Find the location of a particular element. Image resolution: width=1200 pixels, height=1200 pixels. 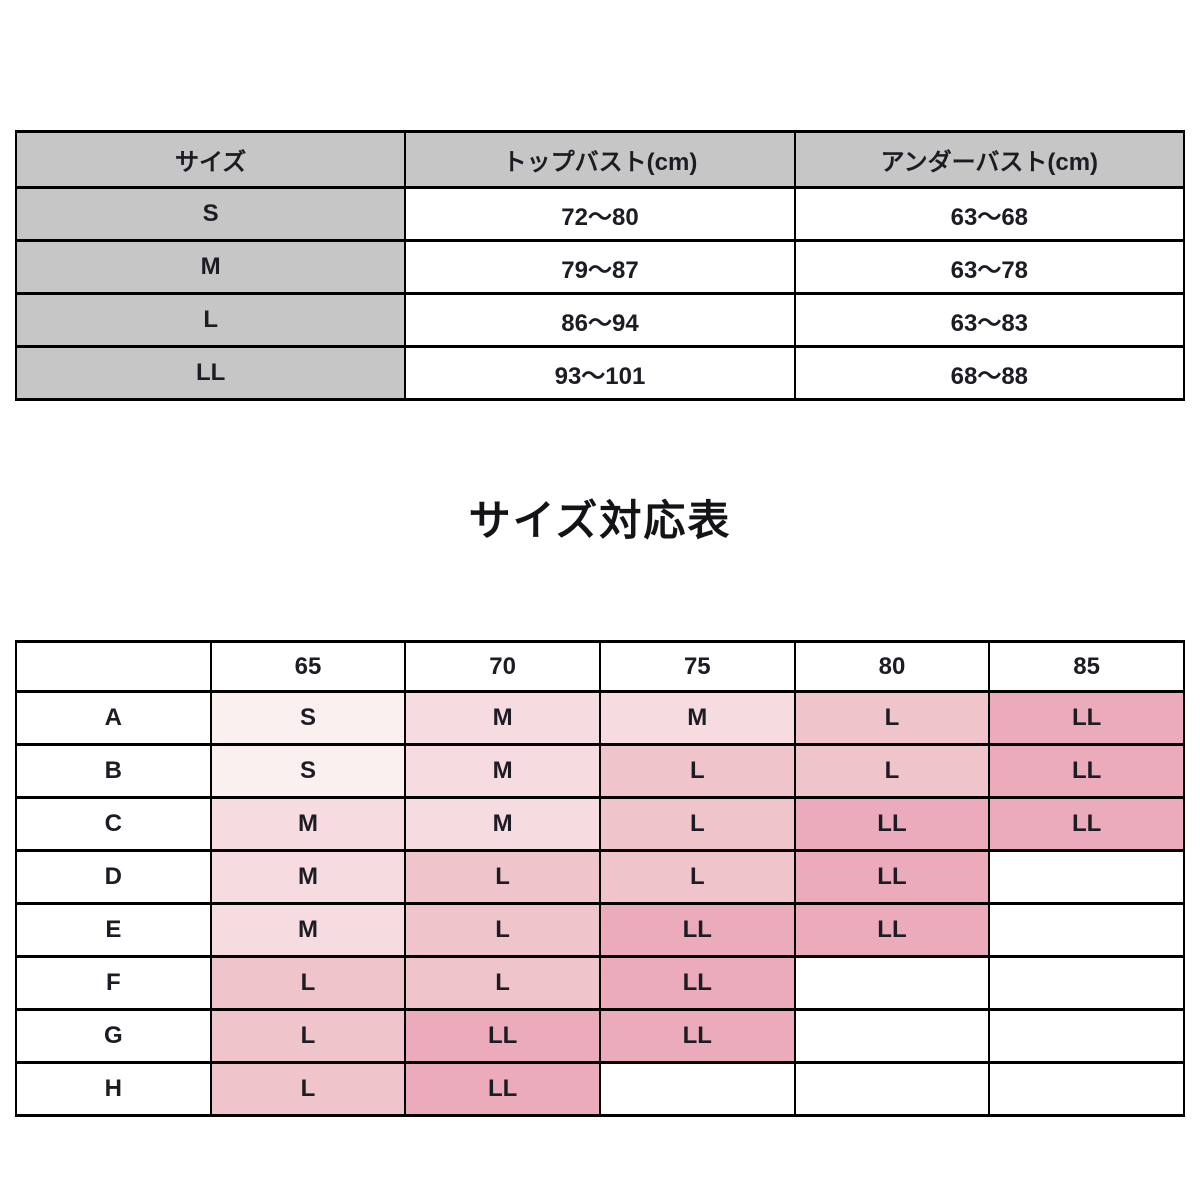

cup-label-cell: H is located at coordinates (113, 1089).